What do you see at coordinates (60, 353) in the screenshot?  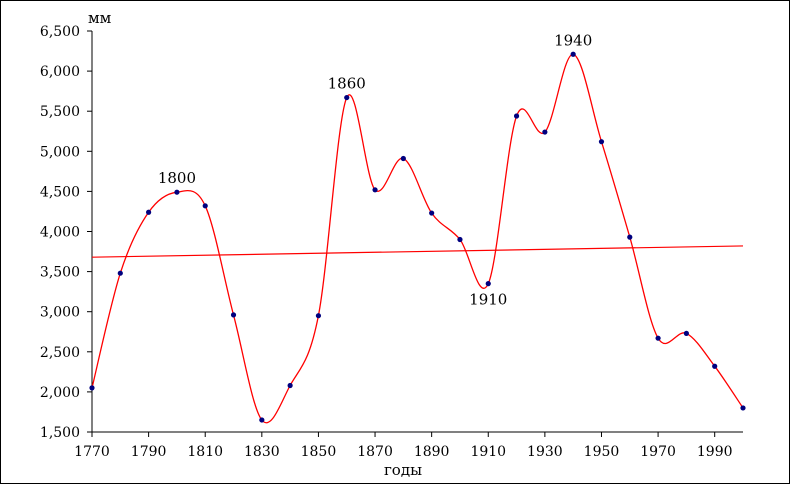 I see `y-tick-label: 2,500` at bounding box center [60, 353].